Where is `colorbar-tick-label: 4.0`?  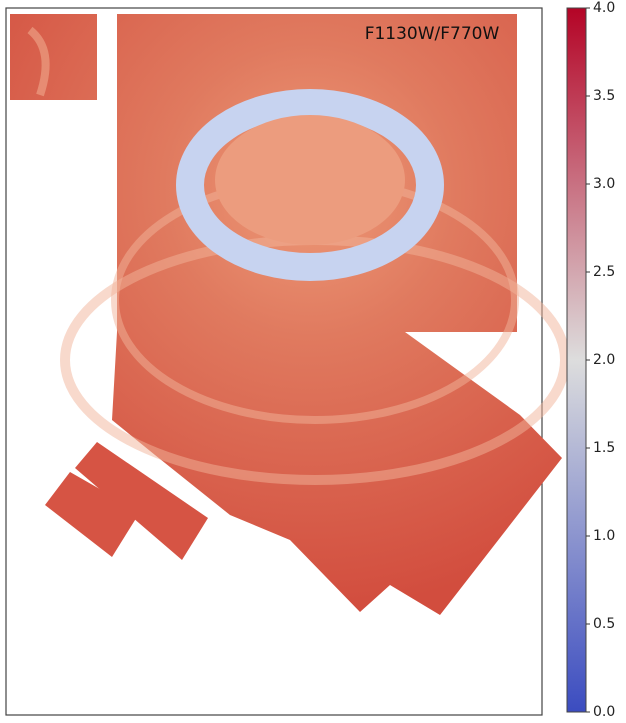
colorbar-tick-label: 4.0 is located at coordinates (604, 8).